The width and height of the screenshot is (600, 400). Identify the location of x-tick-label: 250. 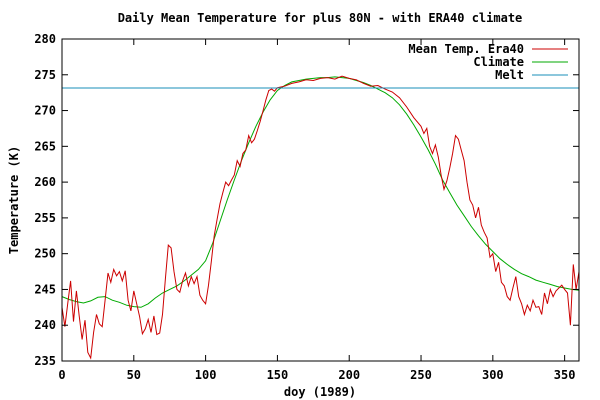
(421, 375).